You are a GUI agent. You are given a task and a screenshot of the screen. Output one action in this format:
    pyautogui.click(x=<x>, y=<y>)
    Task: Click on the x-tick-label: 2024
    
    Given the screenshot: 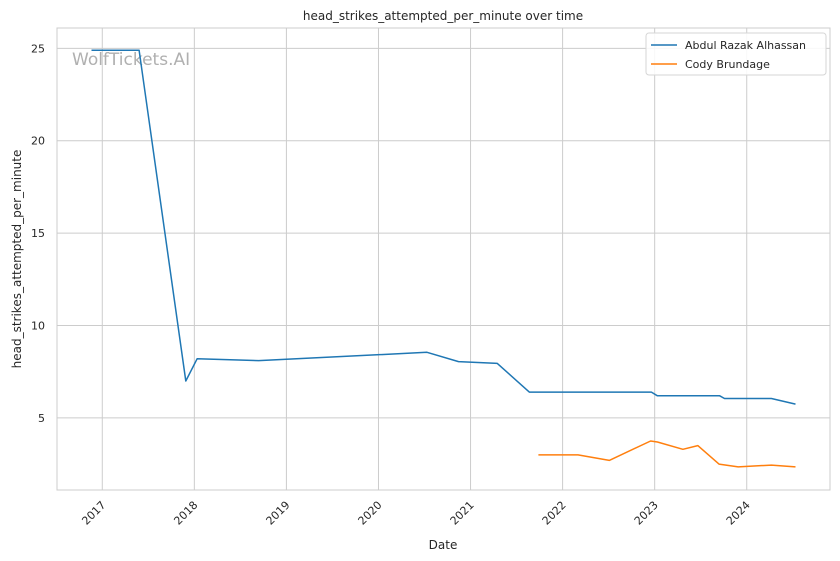 What is the action you would take?
    pyautogui.click(x=738, y=513)
    